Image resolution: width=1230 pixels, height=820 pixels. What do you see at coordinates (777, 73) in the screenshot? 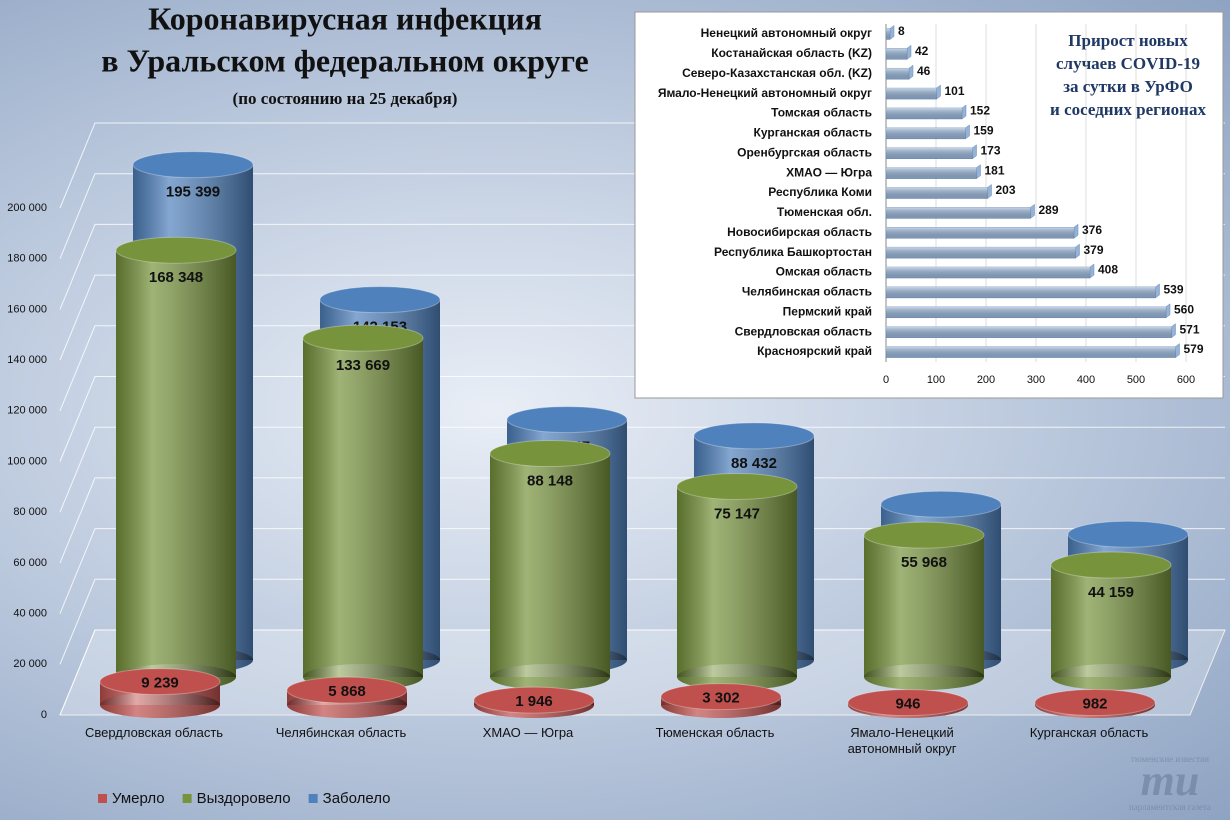
I see `y-tick-label: Северо-Казахстанская обл. (KZ)` at bounding box center [777, 73].